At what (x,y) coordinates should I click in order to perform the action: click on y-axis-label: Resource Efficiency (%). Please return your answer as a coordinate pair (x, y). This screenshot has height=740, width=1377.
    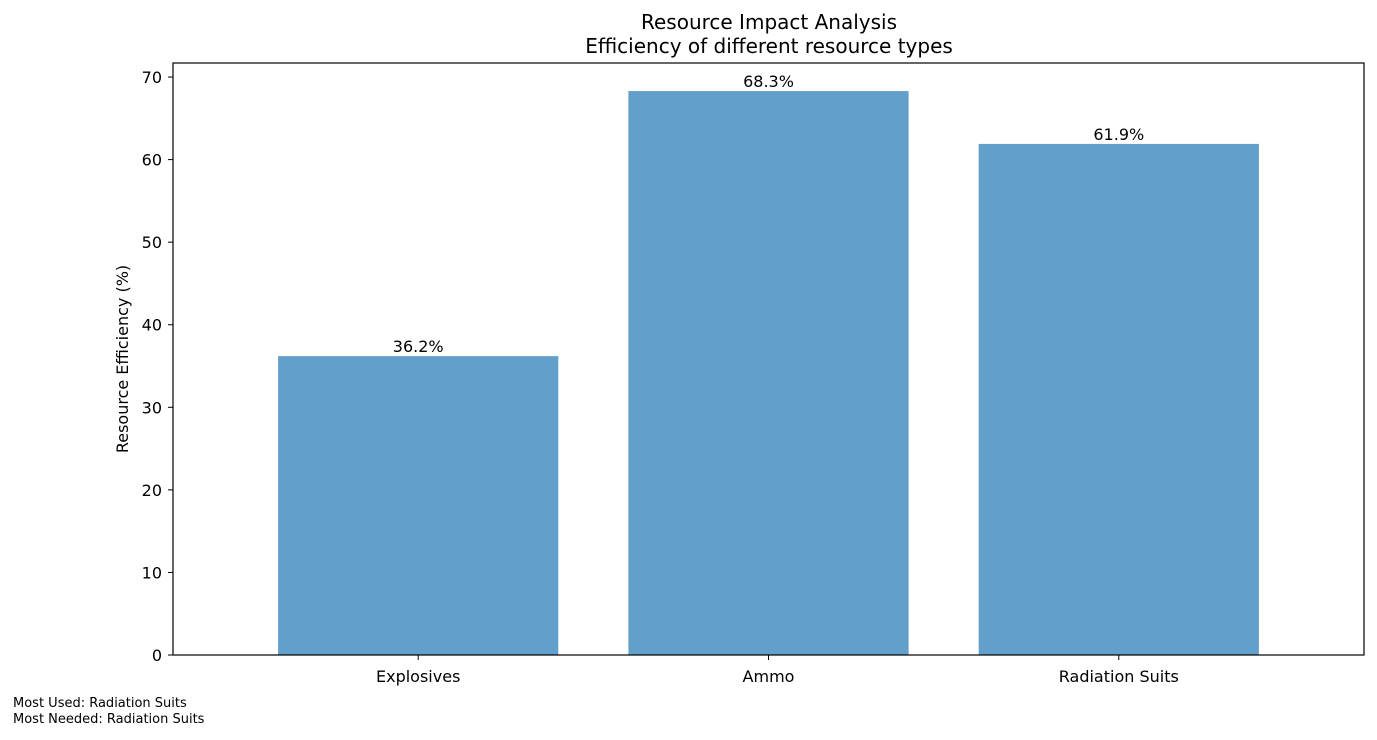
    Looking at the image, I should click on (122, 359).